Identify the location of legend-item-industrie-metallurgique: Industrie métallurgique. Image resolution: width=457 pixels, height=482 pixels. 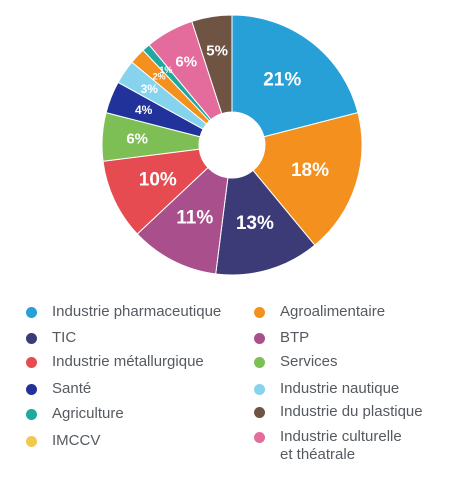
(115, 362).